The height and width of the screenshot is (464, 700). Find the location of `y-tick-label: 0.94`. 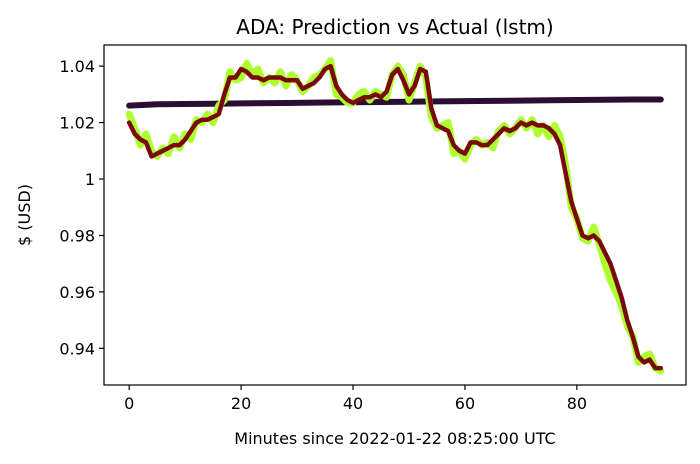

y-tick-label: 0.94 is located at coordinates (77, 348).